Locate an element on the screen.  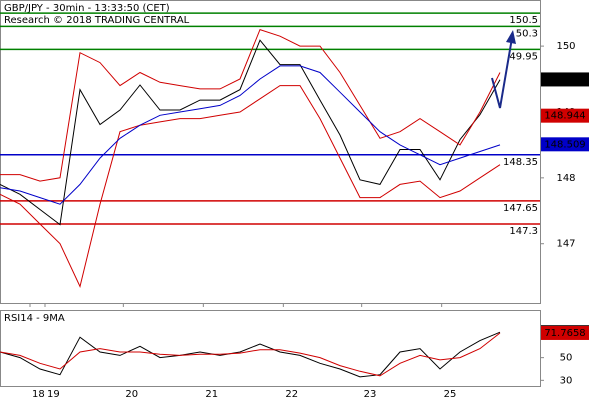
x-tick-label: 22 is located at coordinates (291, 394).